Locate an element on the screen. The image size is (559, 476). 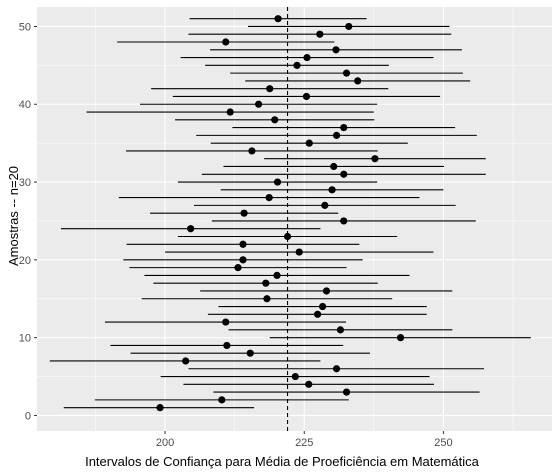
y-axis-title: Amostras -- n=20 is located at coordinates (13, 216).